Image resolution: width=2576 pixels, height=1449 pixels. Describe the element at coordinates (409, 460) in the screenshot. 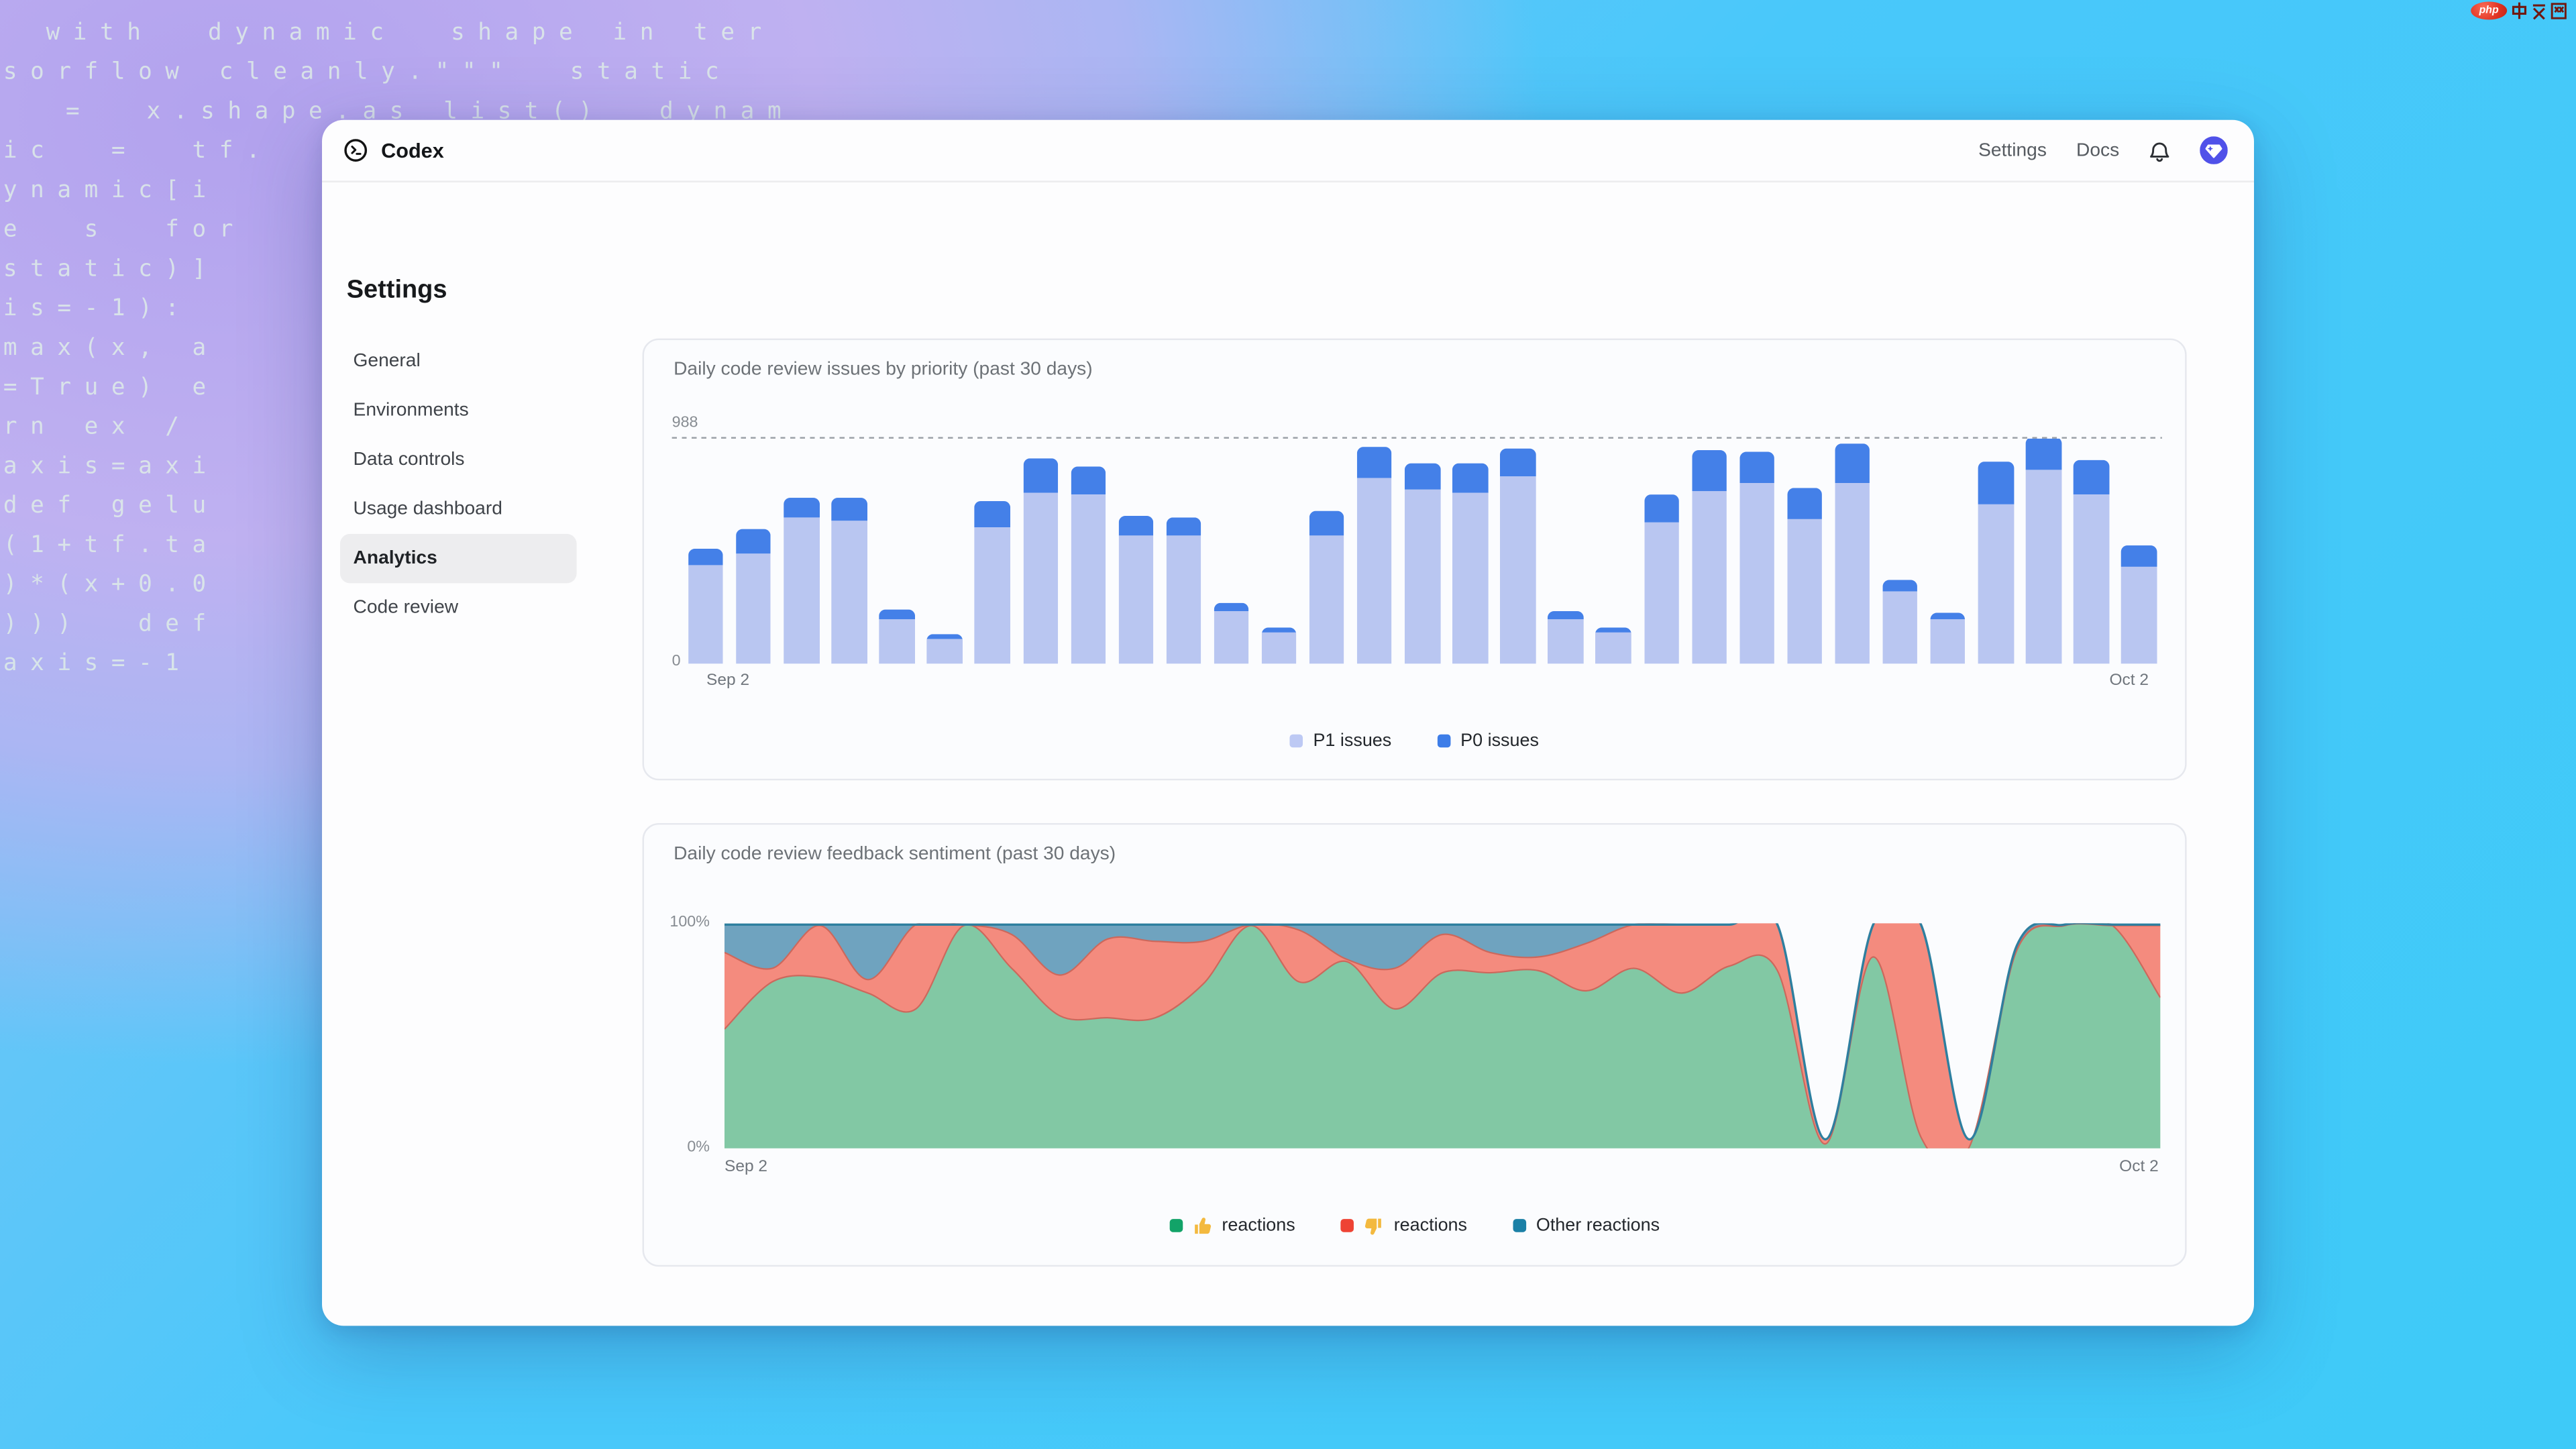

I see `sidebar-item-data-controls: Data controls` at that location.